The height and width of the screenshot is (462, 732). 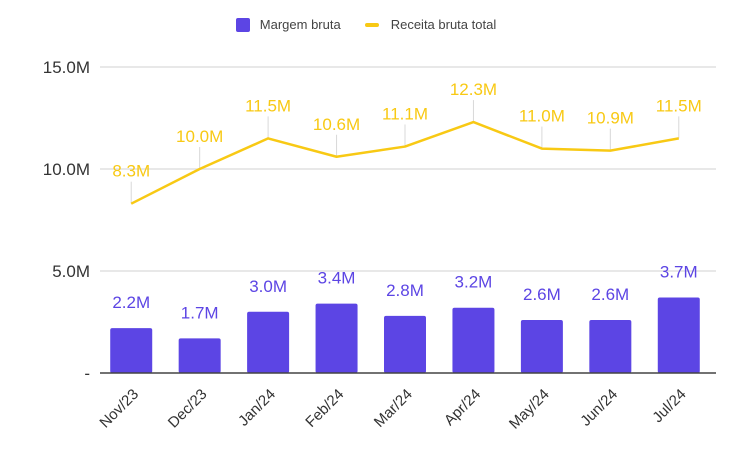 I want to click on bar-data-label: 3.0M, so click(x=268, y=286).